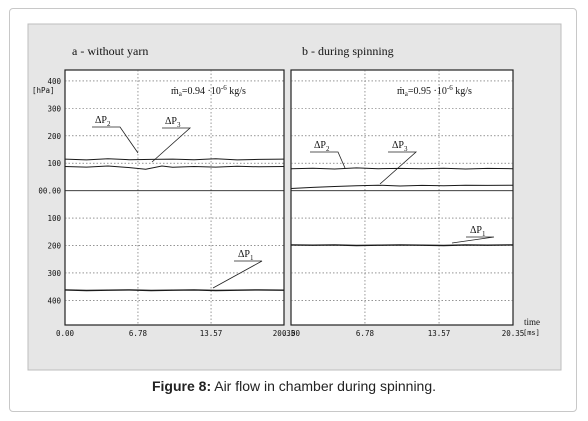  What do you see at coordinates (181, 94) in the screenshot?
I see `panel-a-mass-flow-sub: a` at bounding box center [181, 94].